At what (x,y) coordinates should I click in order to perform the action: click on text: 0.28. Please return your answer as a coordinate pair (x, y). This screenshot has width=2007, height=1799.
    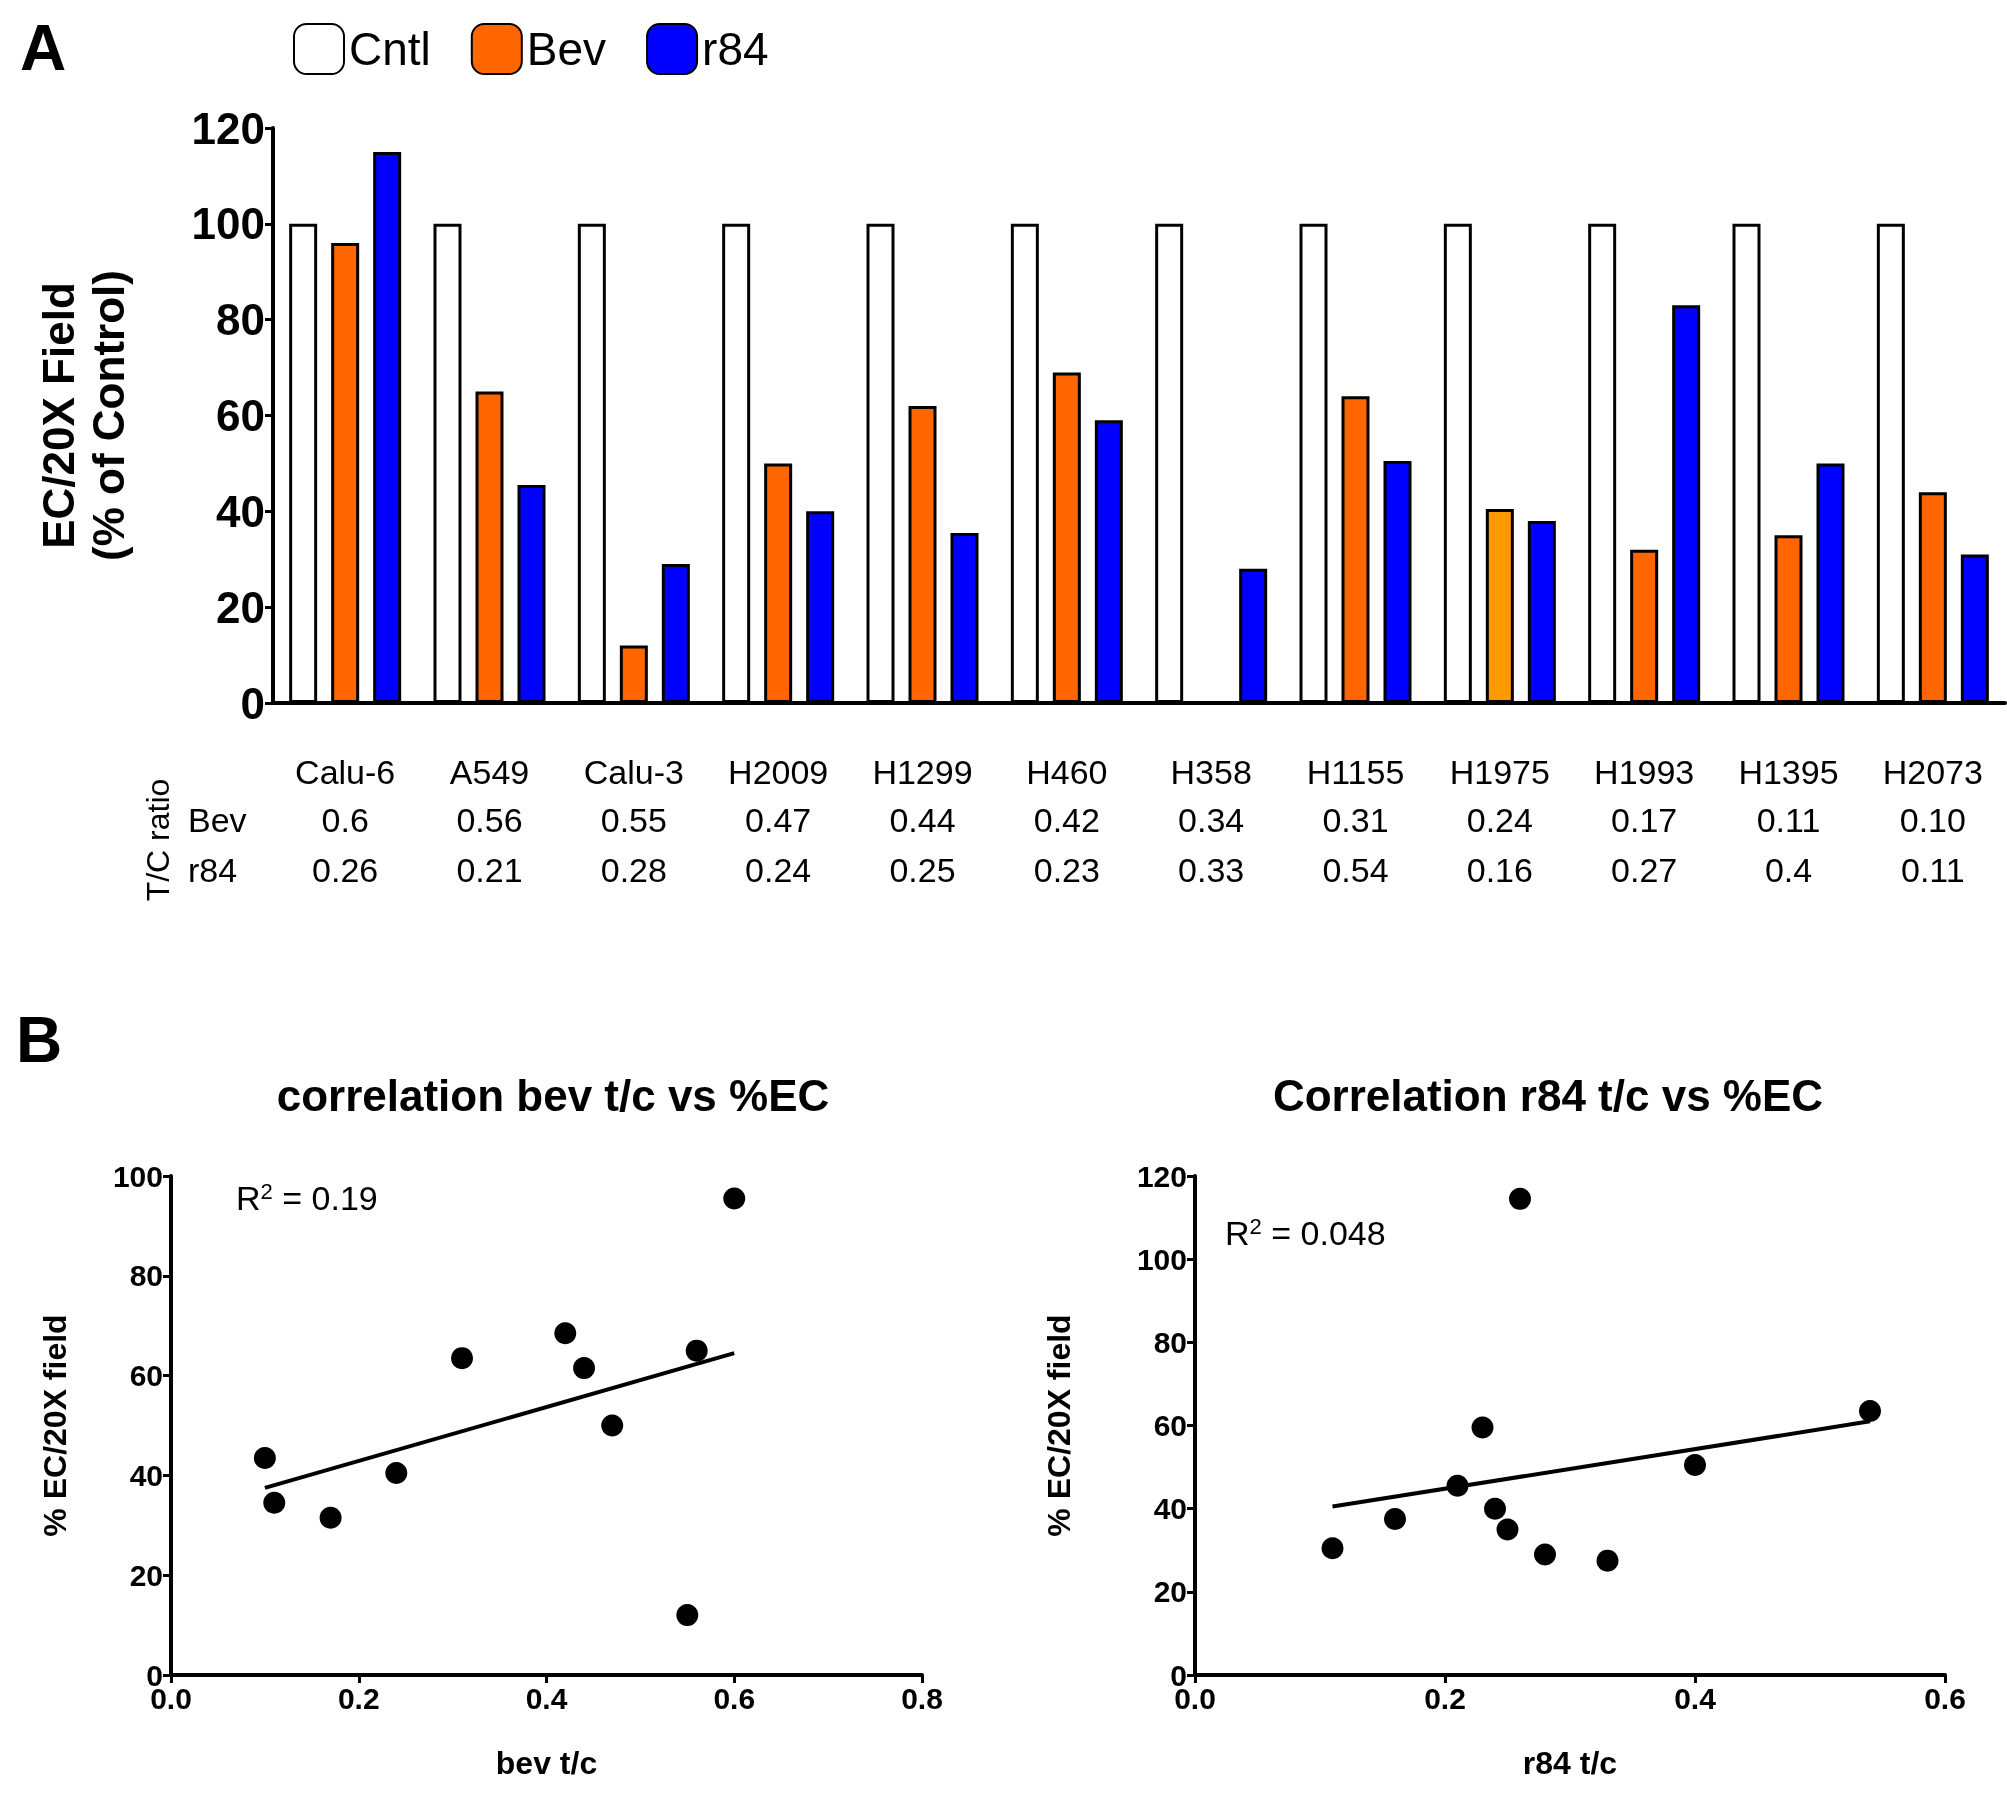
    Looking at the image, I should click on (633, 870).